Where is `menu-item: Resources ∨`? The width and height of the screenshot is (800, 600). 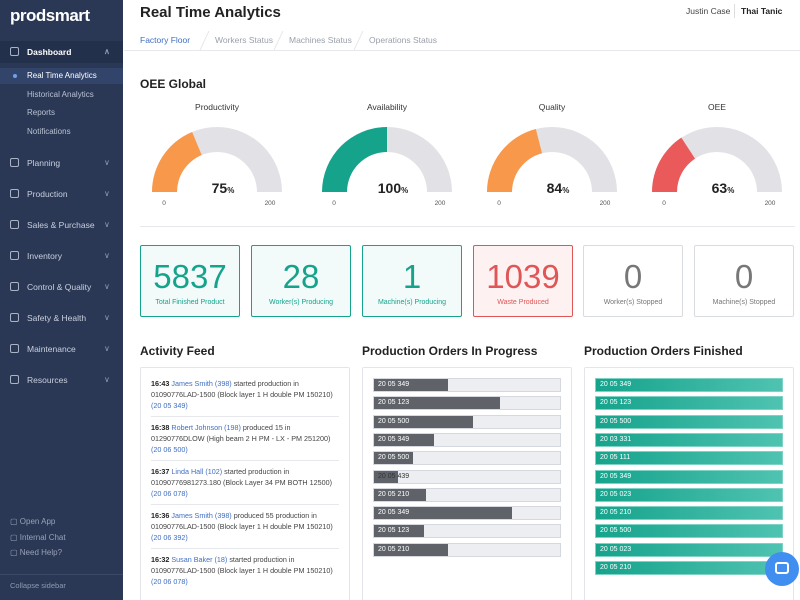
menu-item: Resources ∨ is located at coordinates (61, 380).